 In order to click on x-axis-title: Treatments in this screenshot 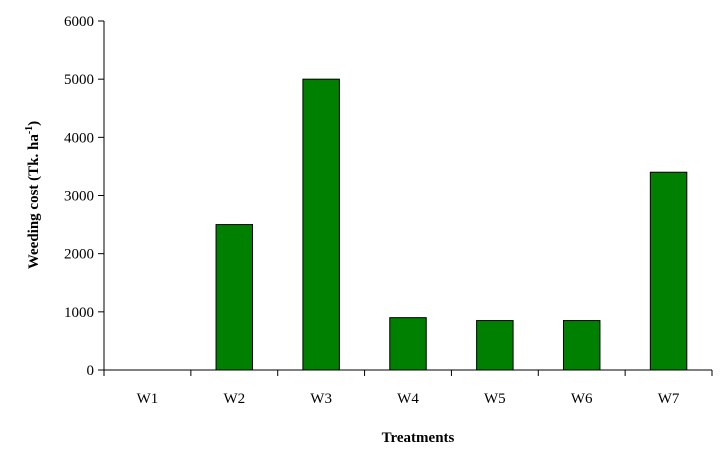, I will do `click(418, 438)`.